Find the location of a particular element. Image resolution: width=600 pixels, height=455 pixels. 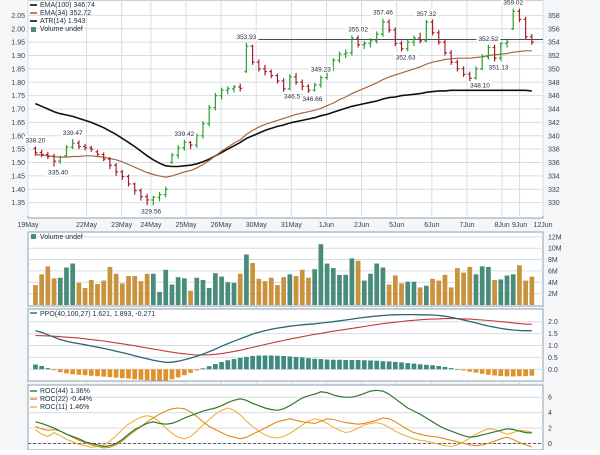

price-annotation: 353.93 is located at coordinates (246, 37).